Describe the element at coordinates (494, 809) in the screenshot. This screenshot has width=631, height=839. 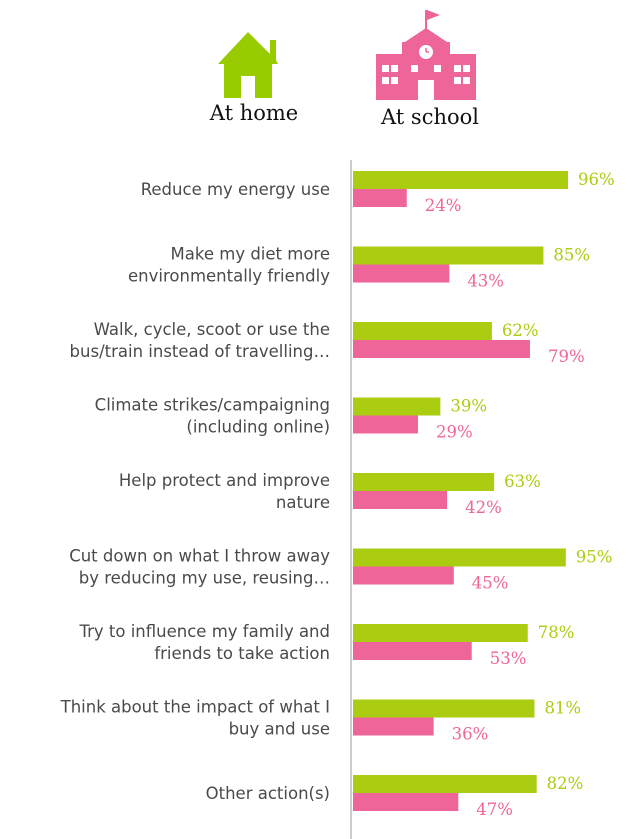
I see `value-label-at-school: 47%` at that location.